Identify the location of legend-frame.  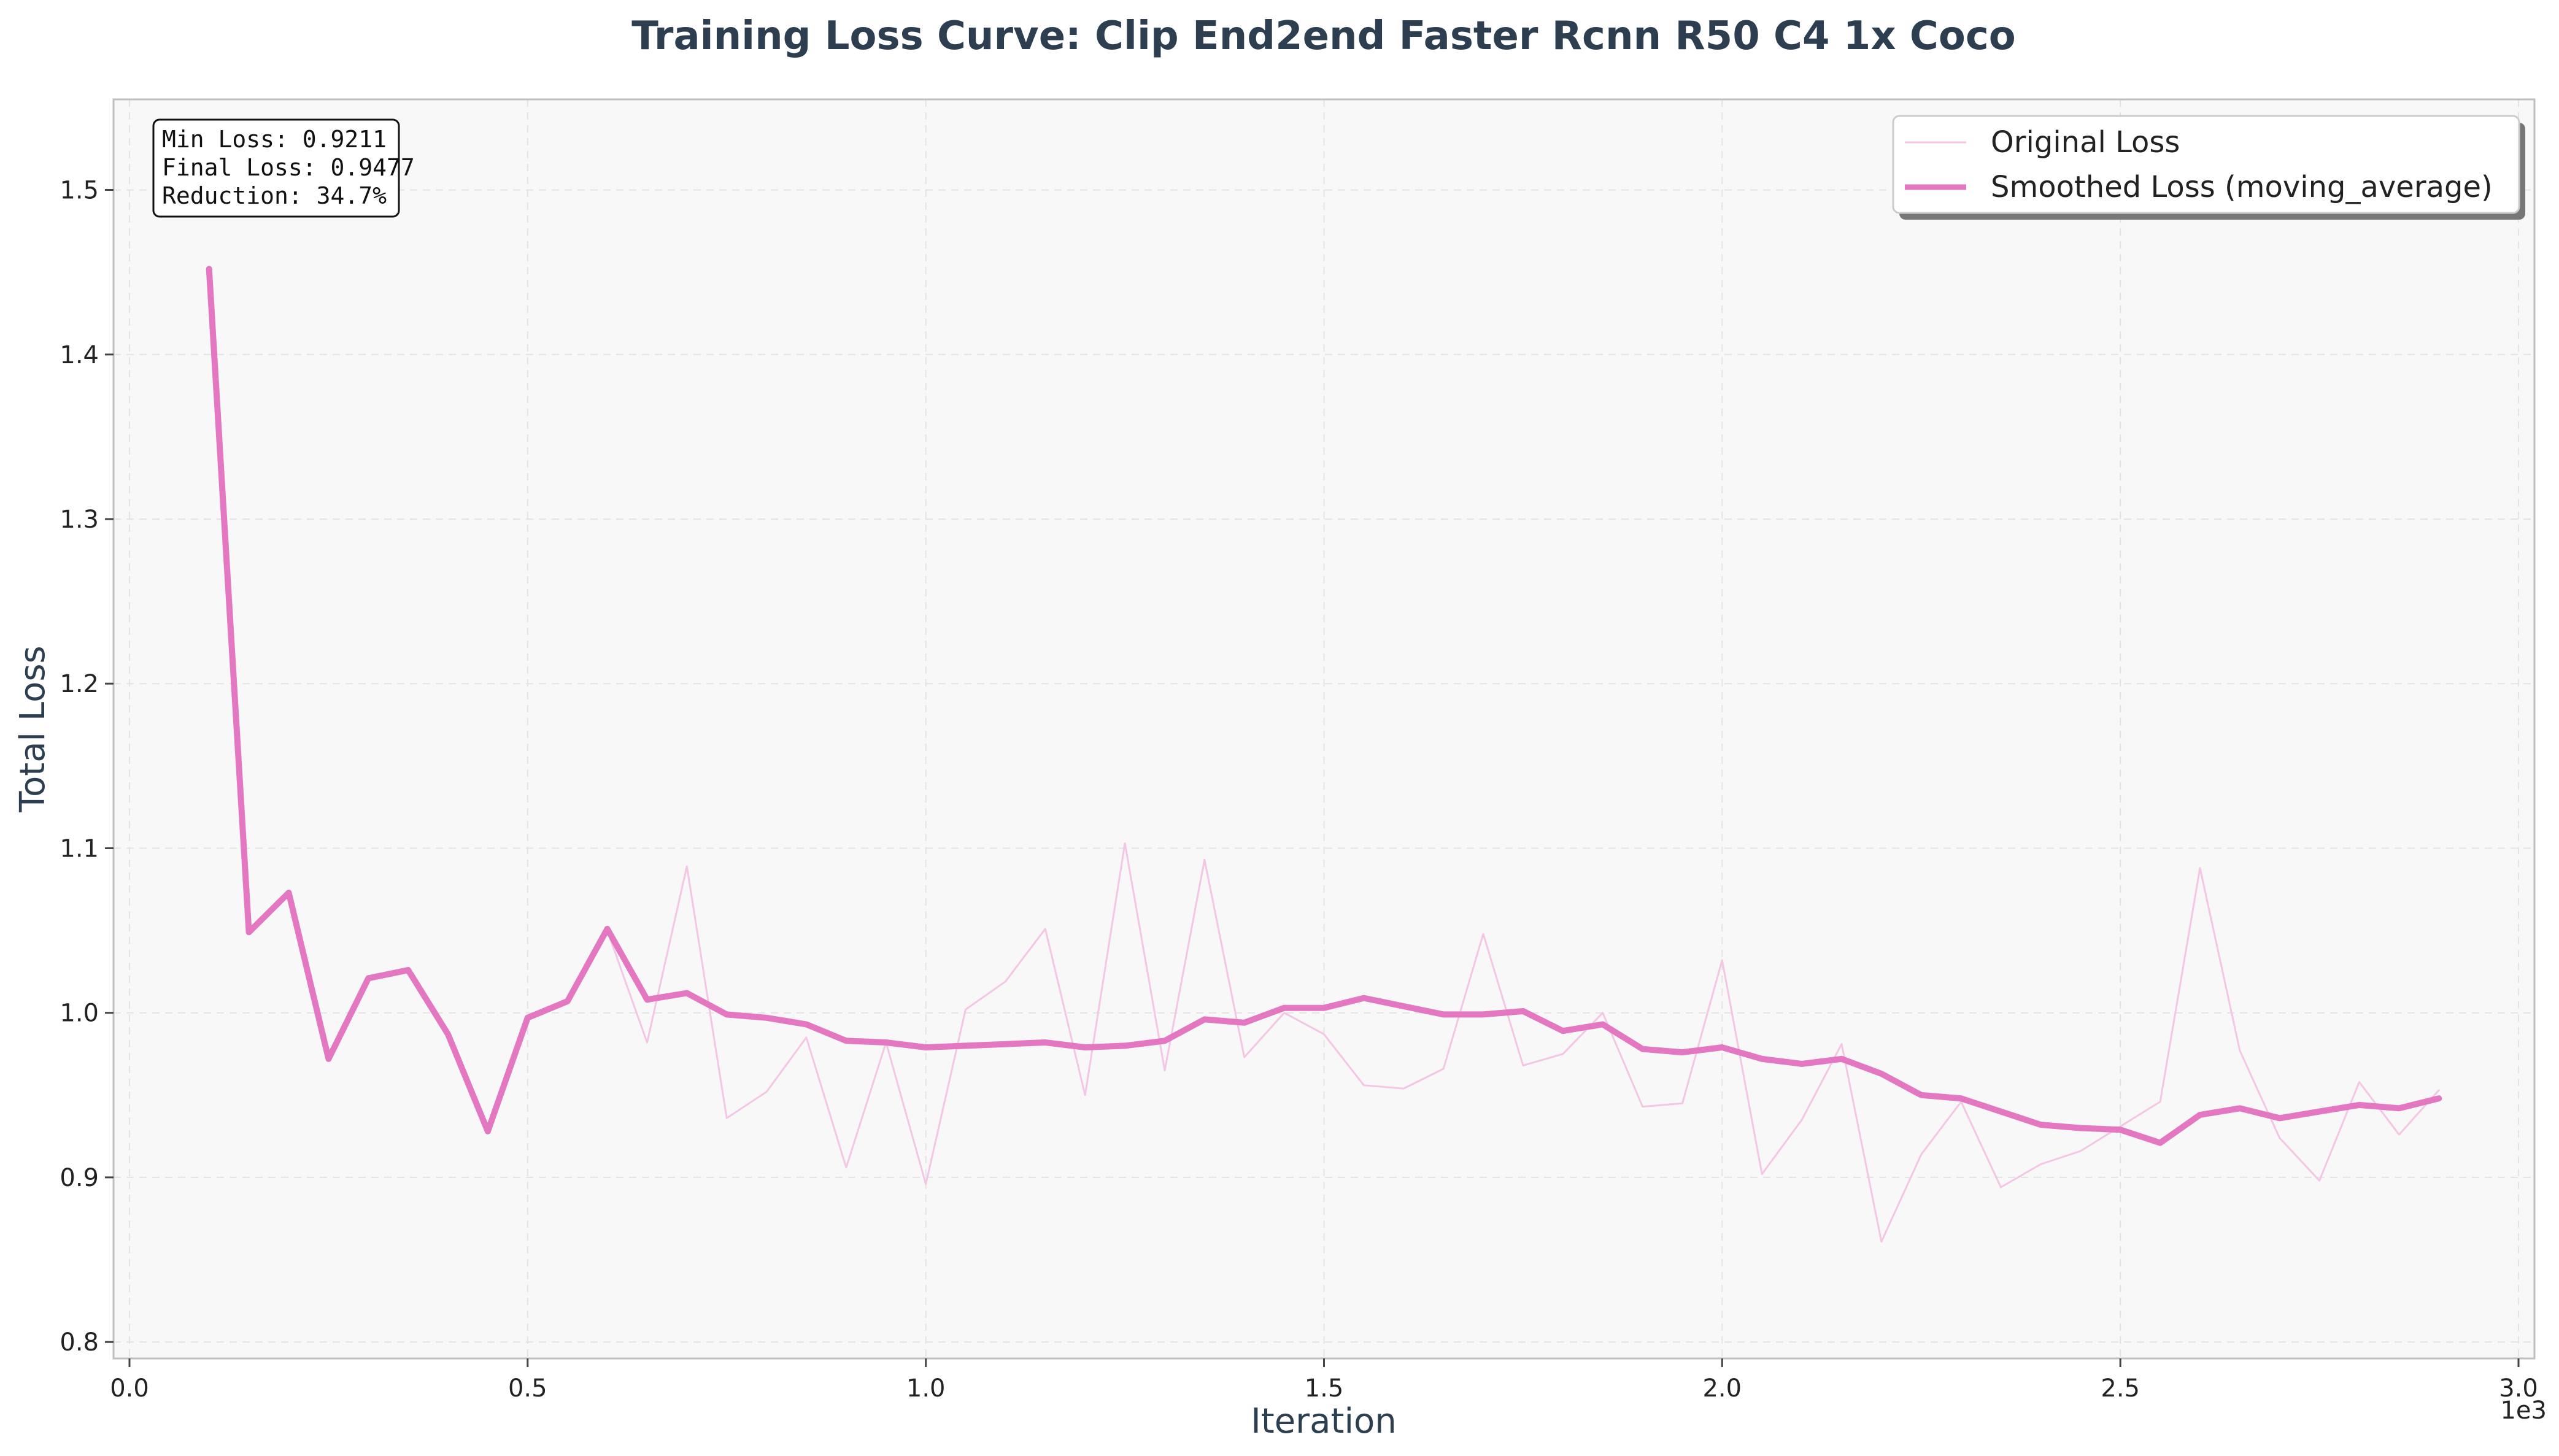
(2206, 164).